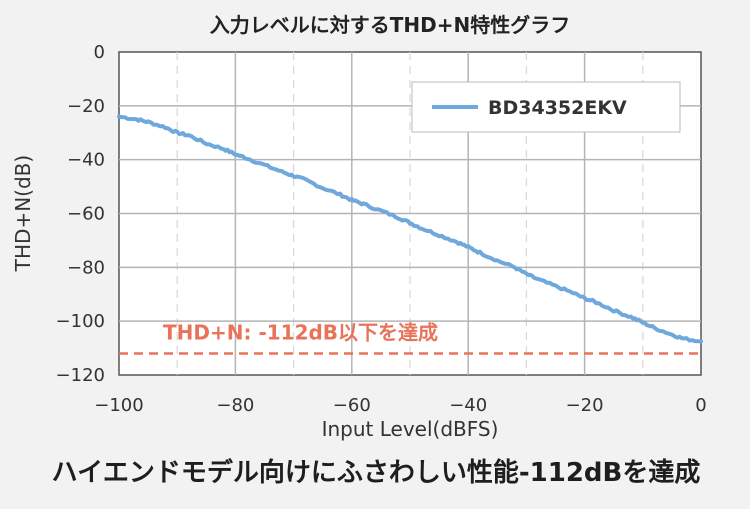 This screenshot has height=509, width=750. What do you see at coordinates (300, 332) in the screenshot?
I see `threshold-label: THD+N: -112dB以下を達成` at bounding box center [300, 332].